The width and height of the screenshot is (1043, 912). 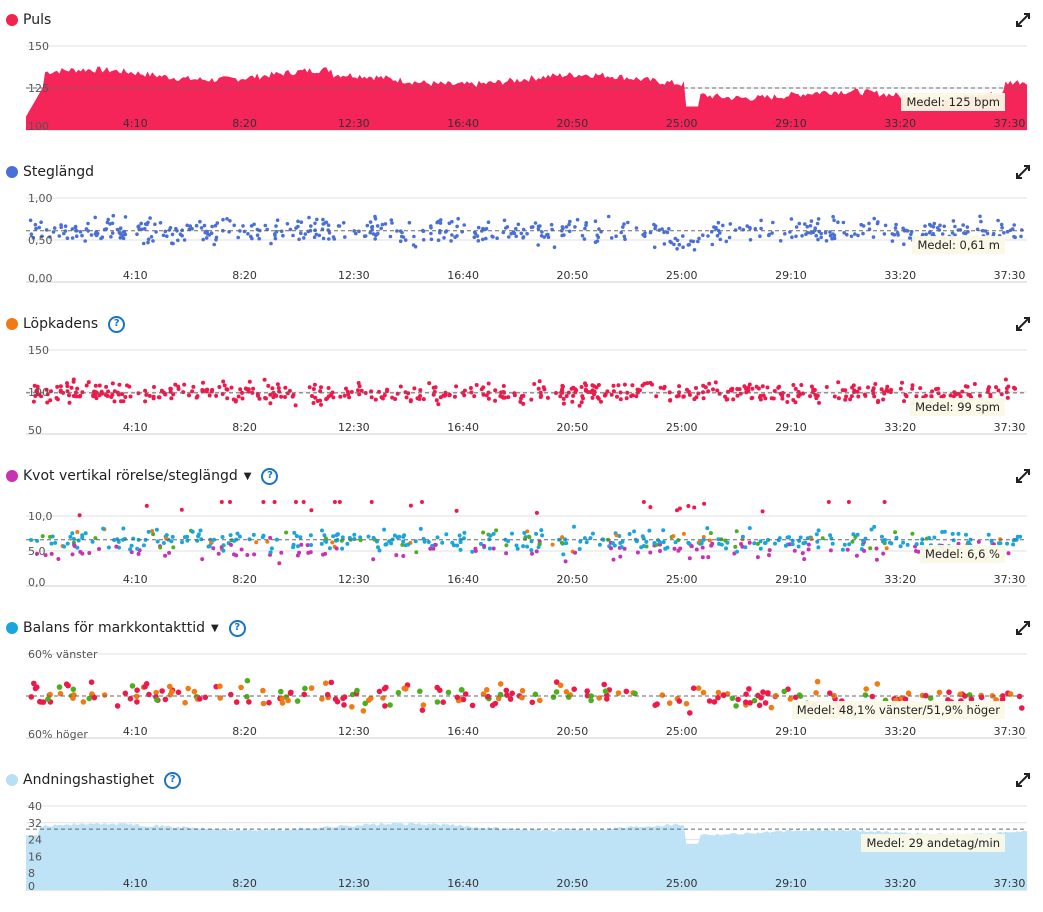 I want to click on panel-title: Balans för markkontakttid, so click(x=114, y=628).